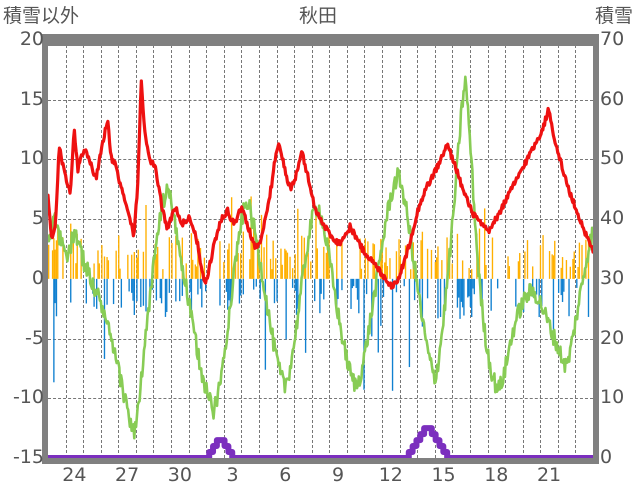 Image resolution: width=636 pixels, height=501 pixels. What do you see at coordinates (443, 475) in the screenshot?
I see `x-tick-label: 15` at bounding box center [443, 475].